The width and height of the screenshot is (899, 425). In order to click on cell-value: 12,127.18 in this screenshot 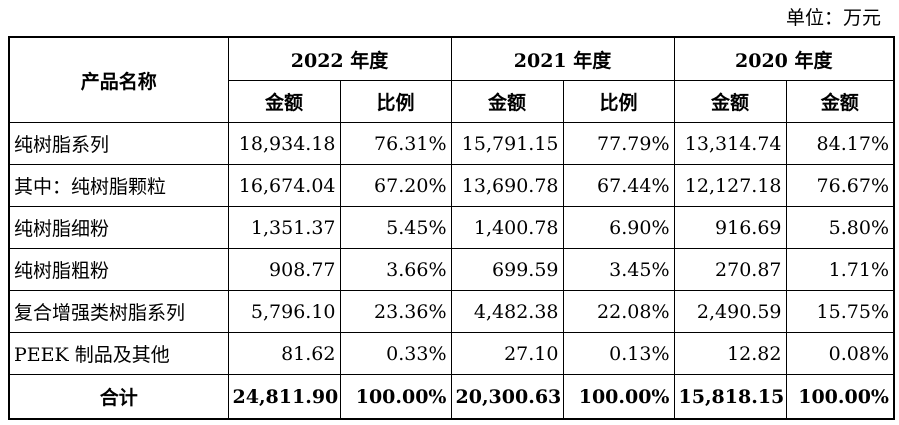, I will do `click(730, 185)`.